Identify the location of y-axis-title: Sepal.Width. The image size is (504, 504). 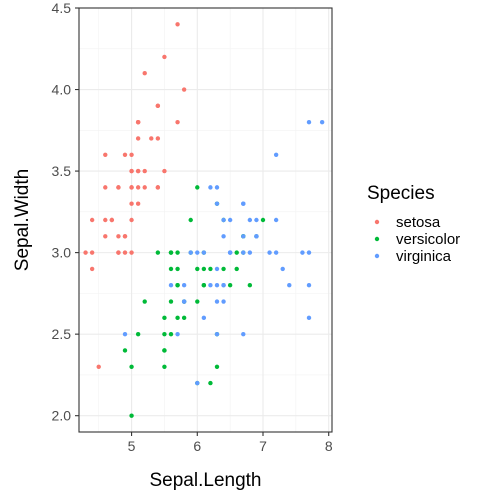
(22, 220).